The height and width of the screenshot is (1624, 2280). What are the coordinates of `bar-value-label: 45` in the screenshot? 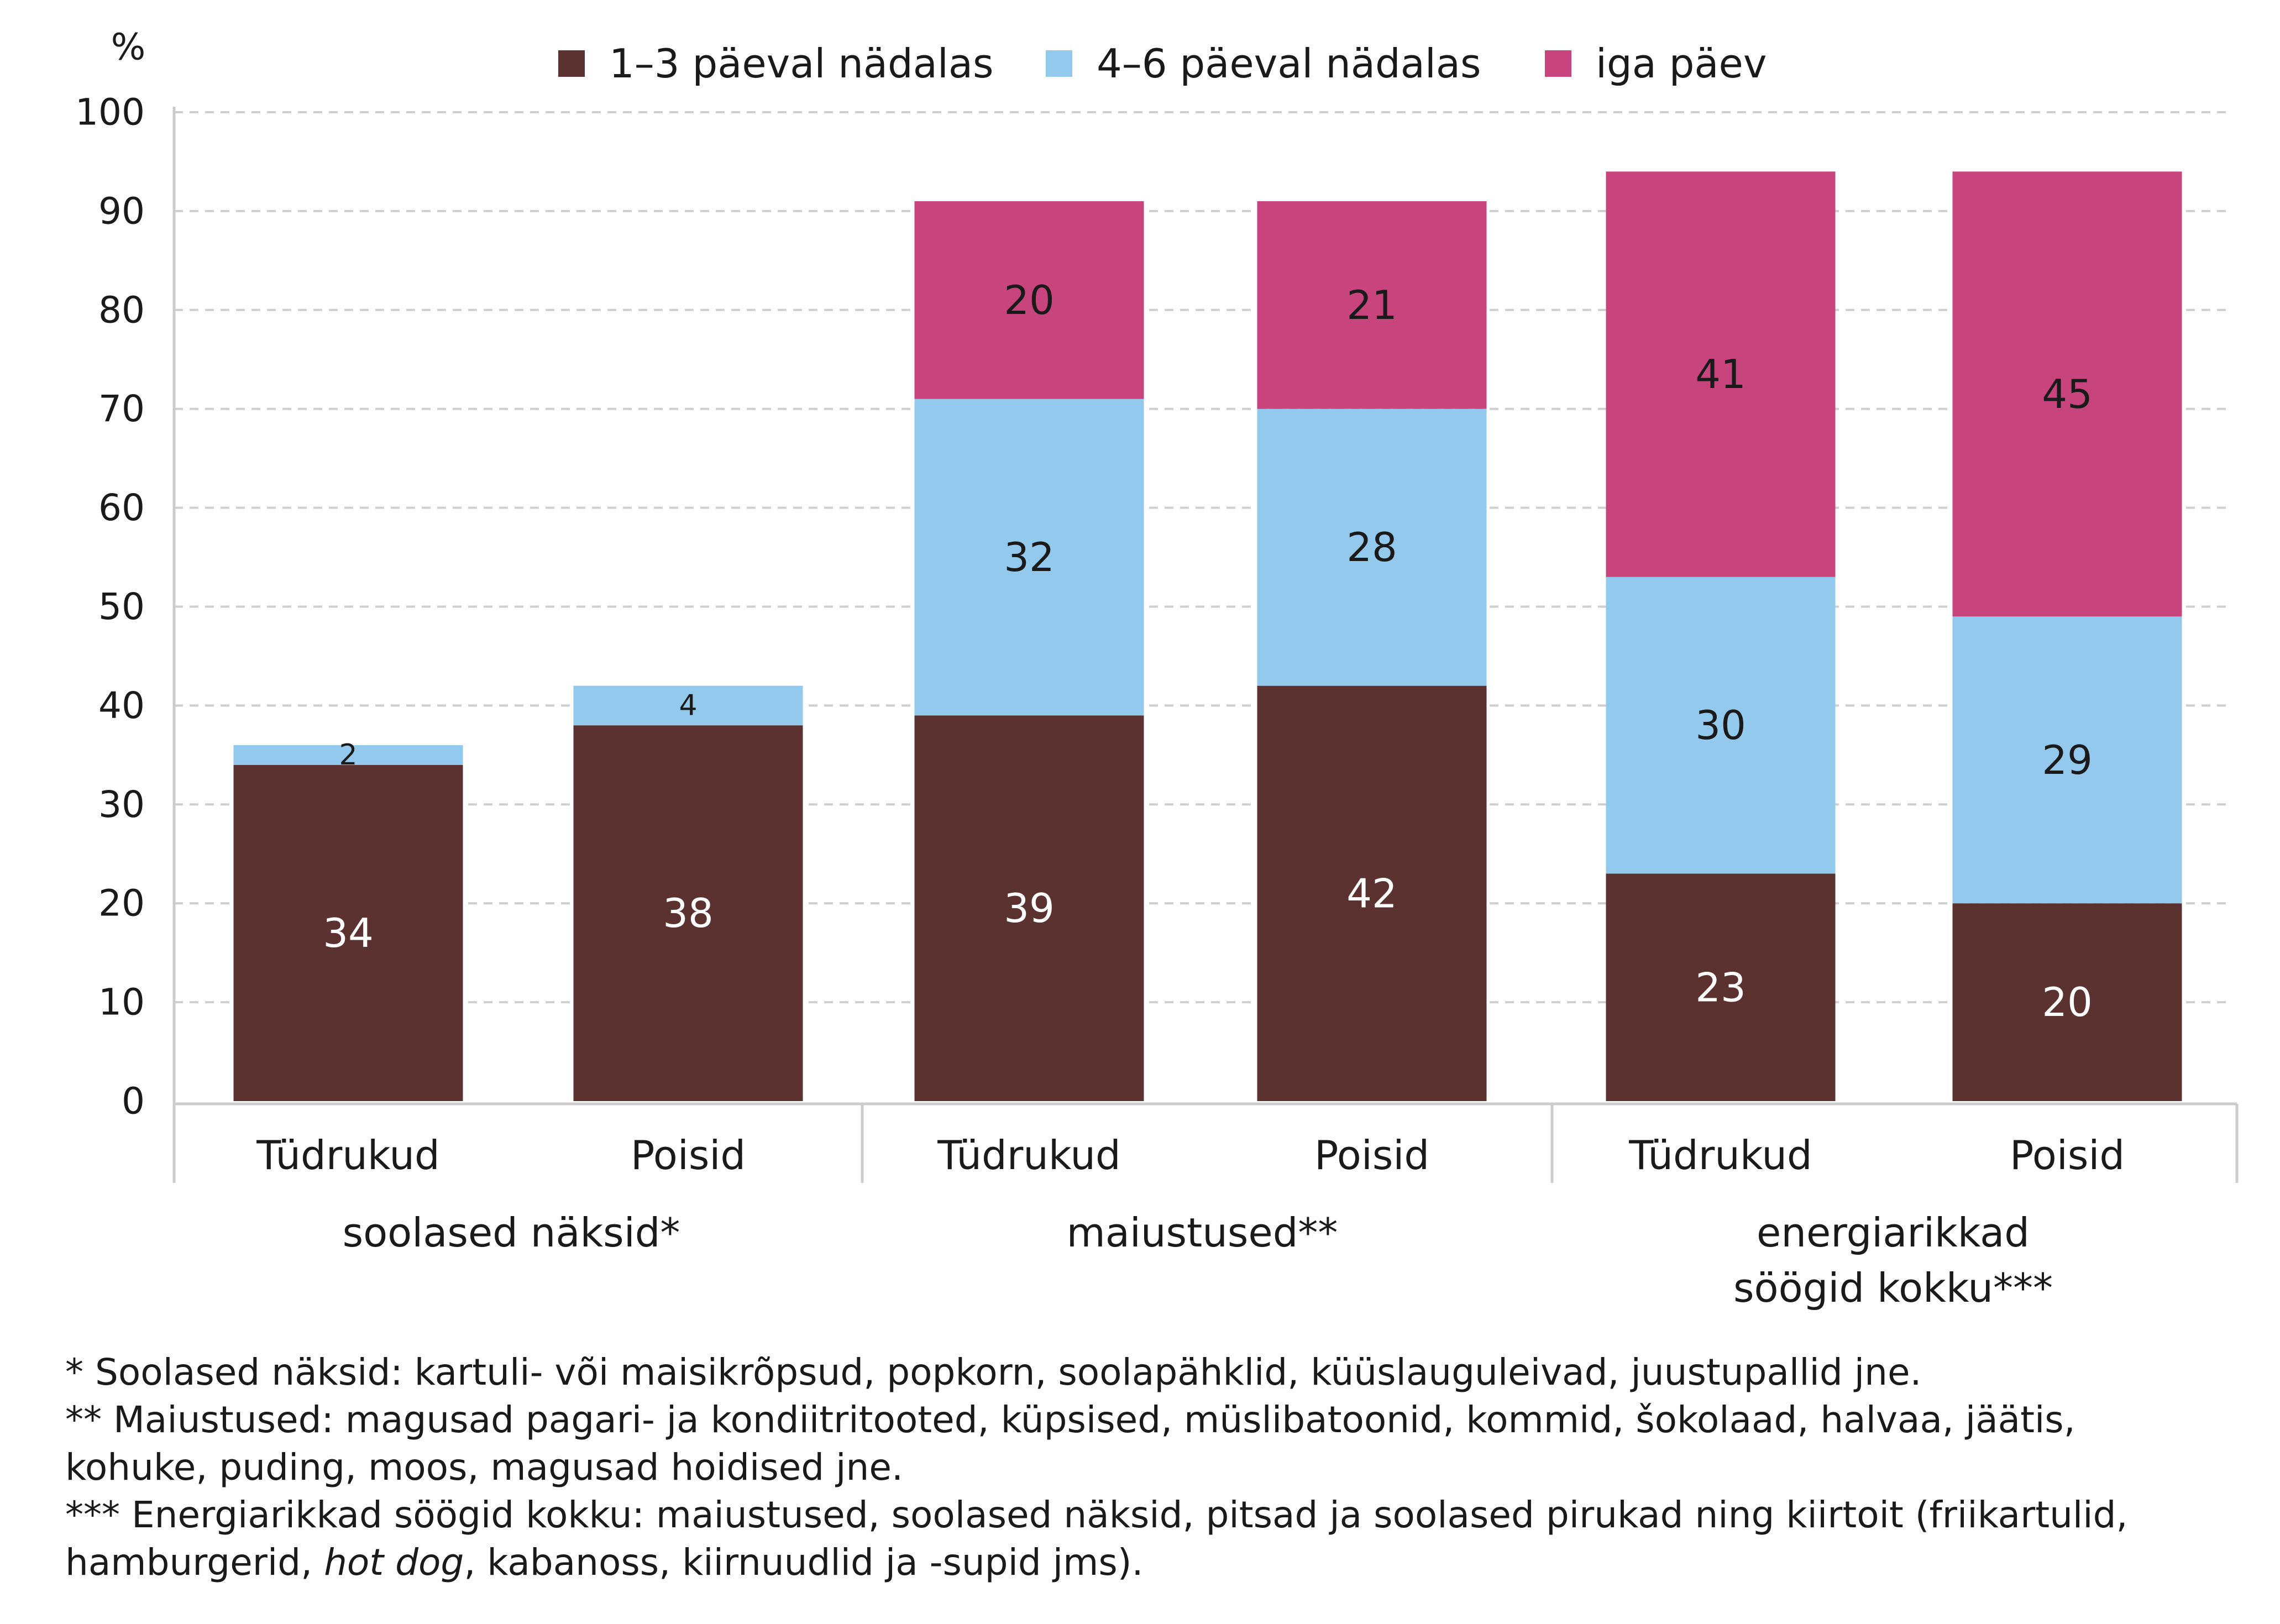 It's located at (2067, 394).